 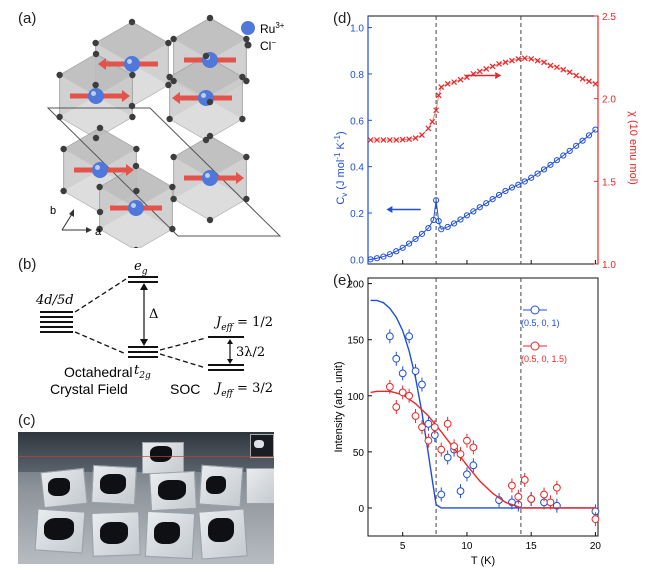 I want to click on crystal-samples-photo, so click(x=146, y=498).